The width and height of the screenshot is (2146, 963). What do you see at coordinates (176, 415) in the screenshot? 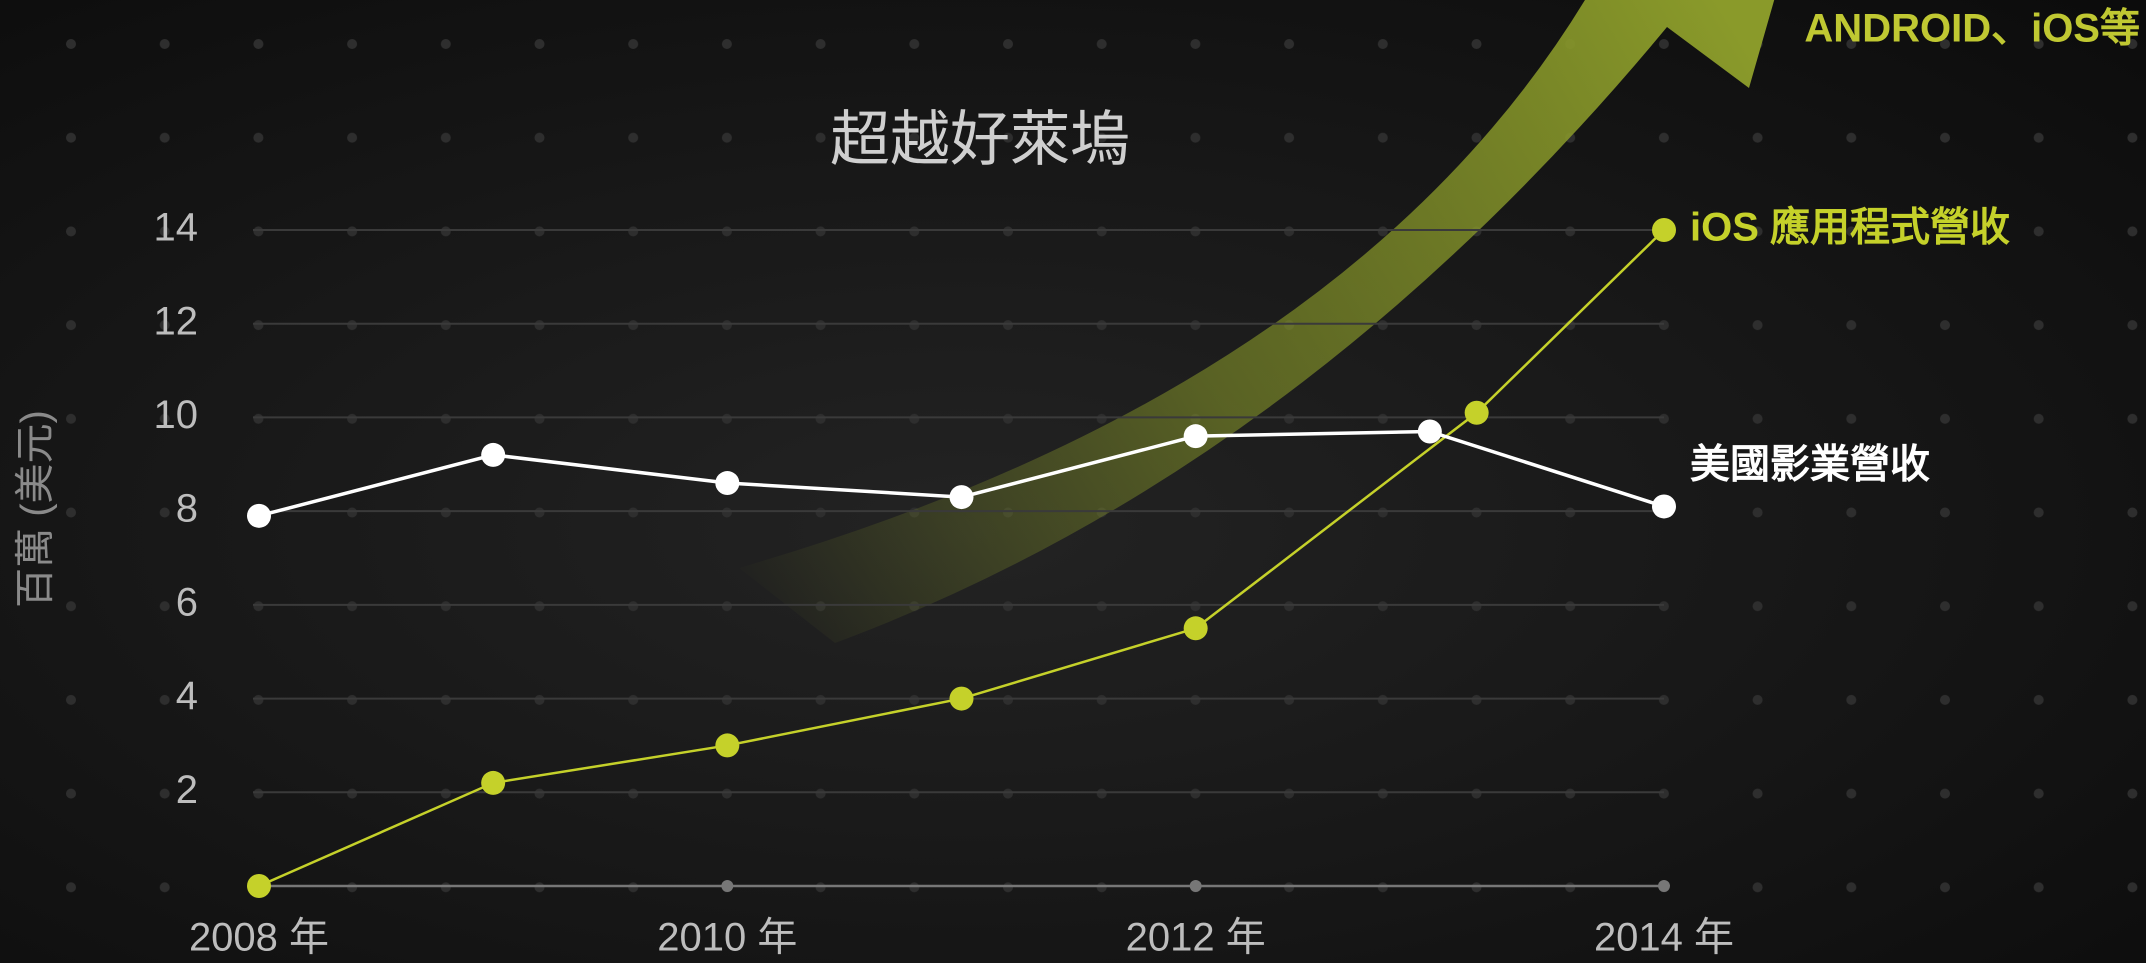
I see `y-tick-label: 10` at bounding box center [176, 415].